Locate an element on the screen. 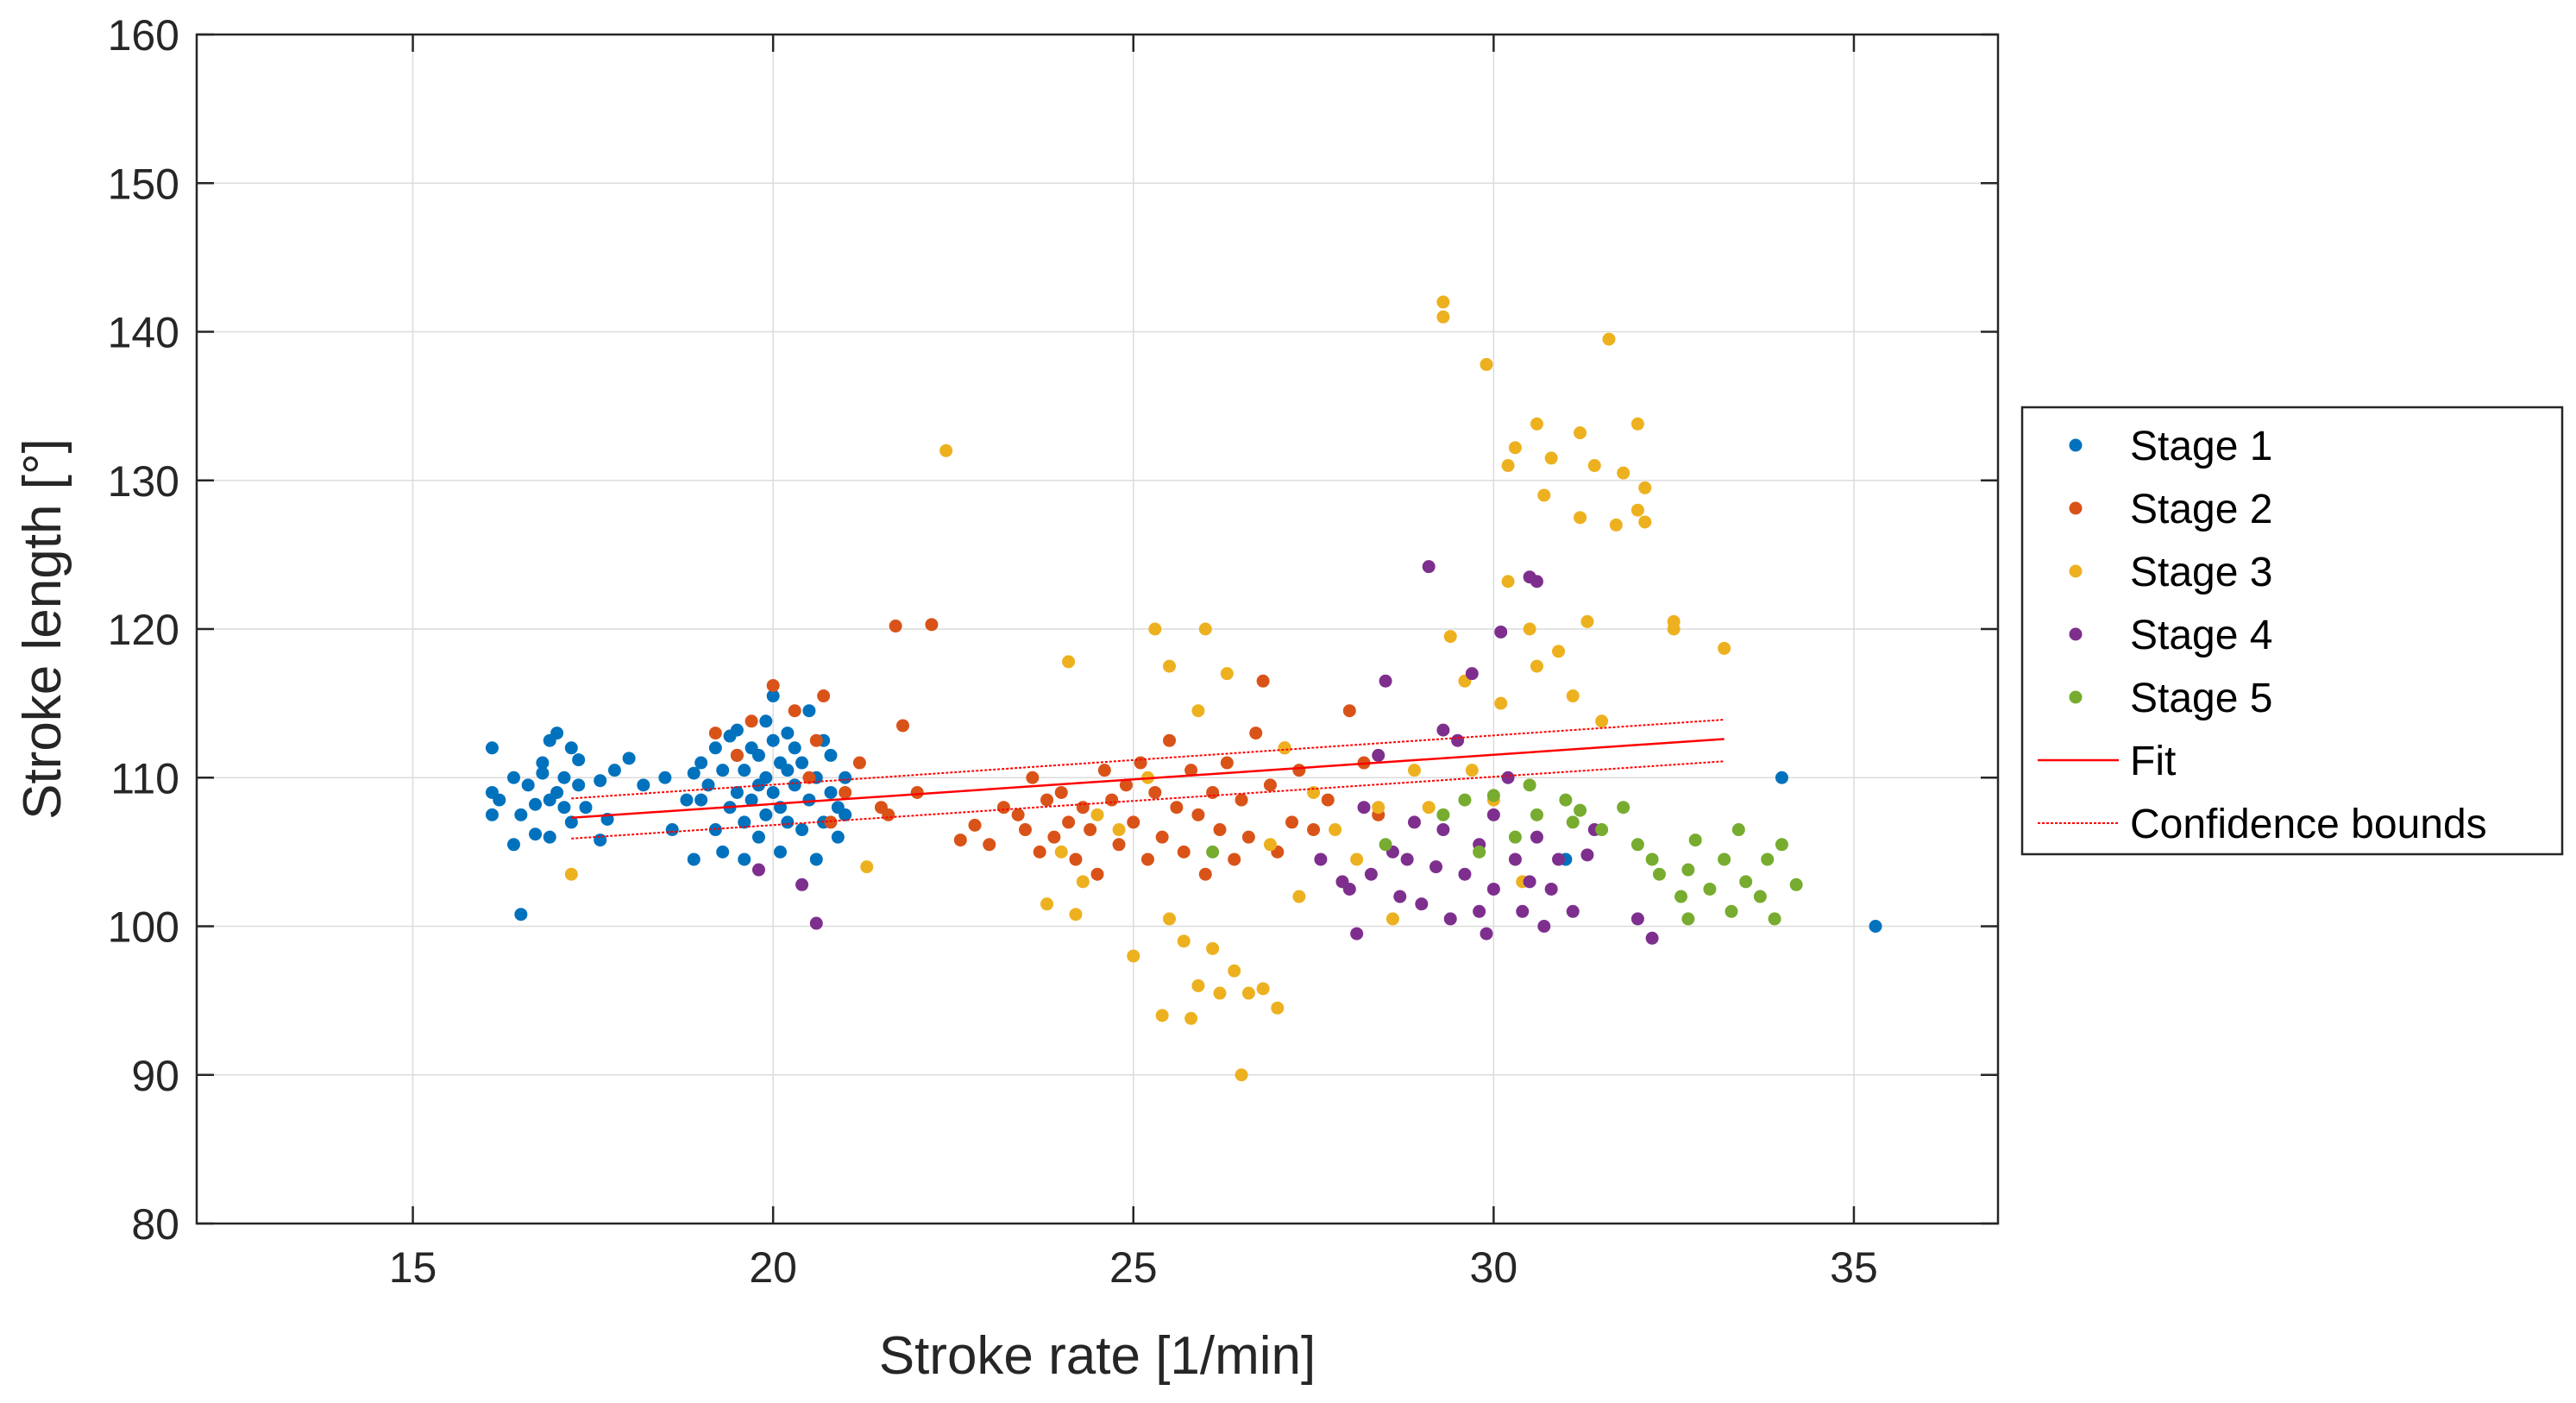 The image size is (2576, 1403). y-tick-label: 90 is located at coordinates (155, 1076).